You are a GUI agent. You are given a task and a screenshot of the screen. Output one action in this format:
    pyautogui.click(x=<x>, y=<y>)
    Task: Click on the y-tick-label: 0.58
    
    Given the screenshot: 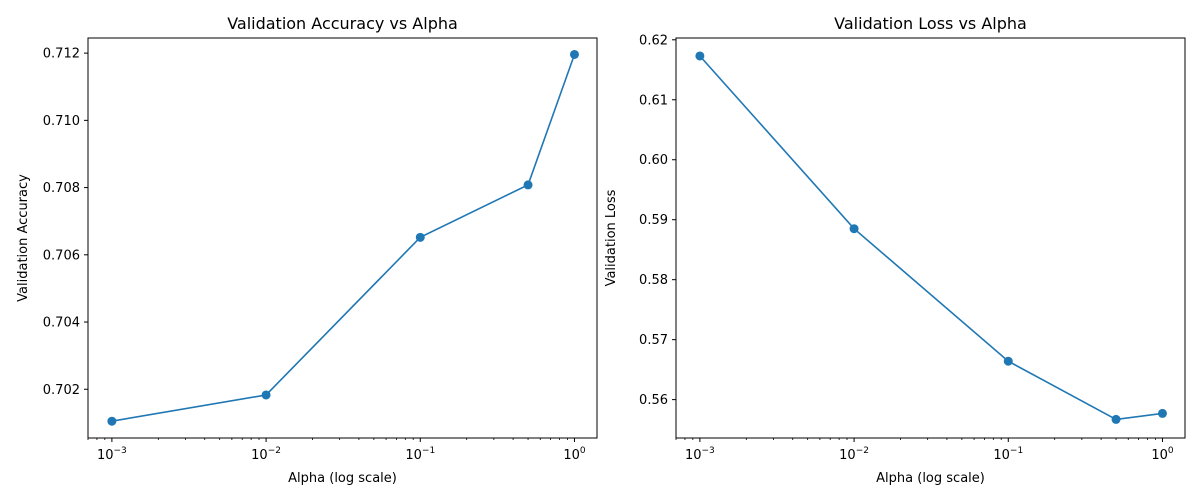 What is the action you would take?
    pyautogui.click(x=653, y=280)
    